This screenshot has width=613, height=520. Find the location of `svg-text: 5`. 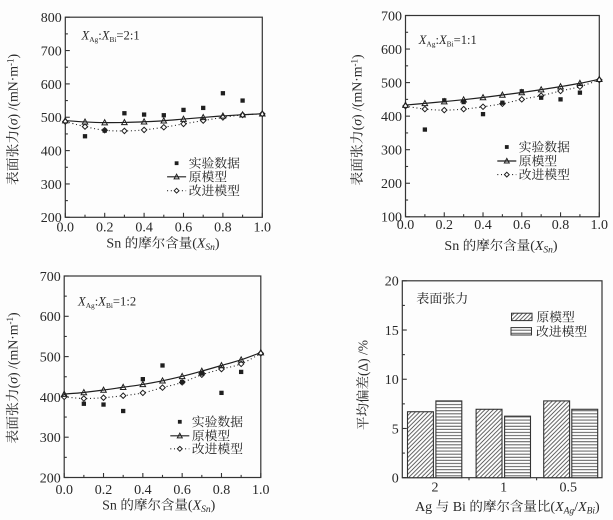

svg-text: 5 is located at coordinates (395, 429).